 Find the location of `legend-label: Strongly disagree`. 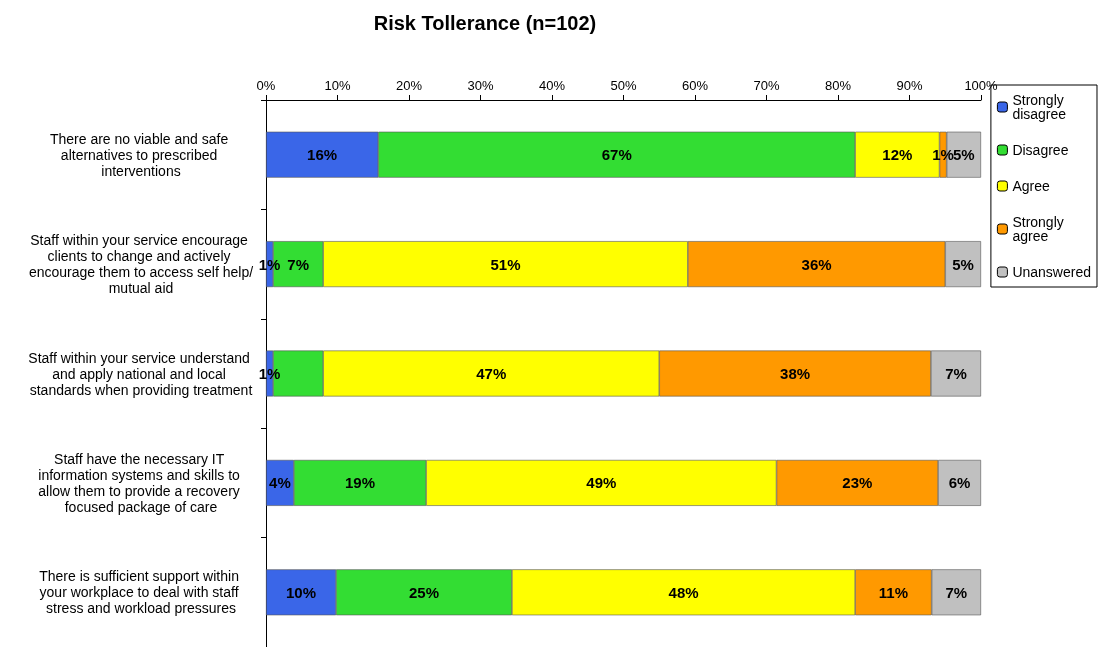

legend-label: Strongly disagree is located at coordinates (1040, 107).